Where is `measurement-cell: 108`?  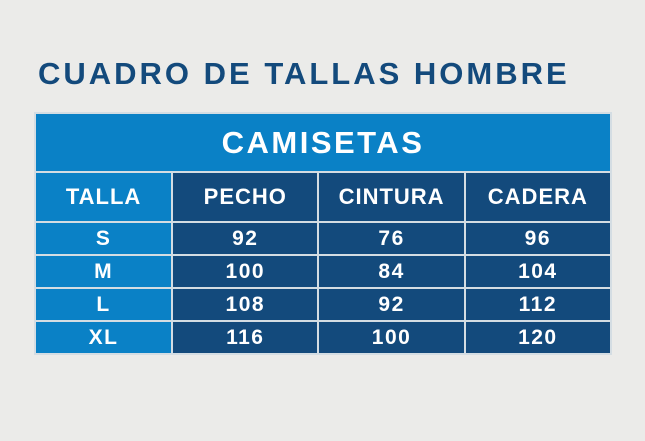
measurement-cell: 108 is located at coordinates (245, 304).